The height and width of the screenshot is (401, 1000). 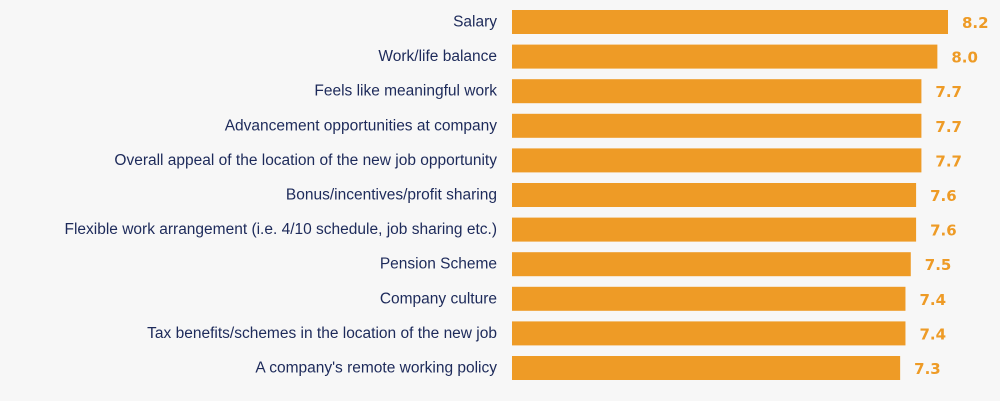 What do you see at coordinates (376, 368) in the screenshot?
I see `category-label: A company's remote working policy` at bounding box center [376, 368].